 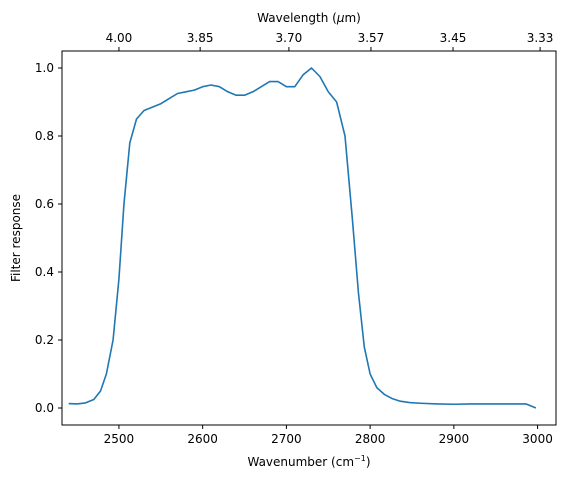 I want to click on x-tick-label: 2600, so click(x=202, y=439).